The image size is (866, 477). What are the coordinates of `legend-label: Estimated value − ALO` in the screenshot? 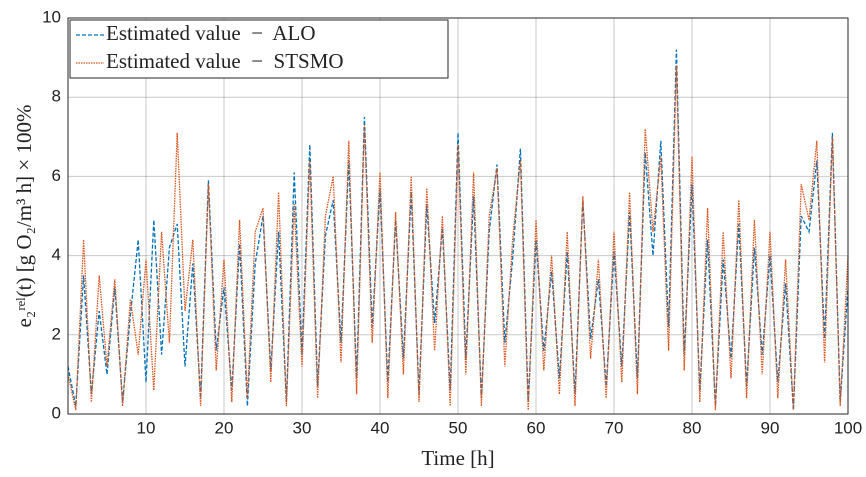 It's located at (211, 33).